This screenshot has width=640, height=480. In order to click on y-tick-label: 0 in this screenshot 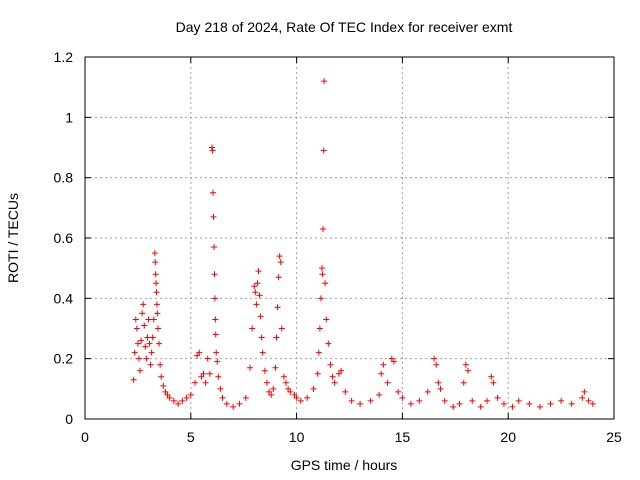, I will do `click(69, 419)`.